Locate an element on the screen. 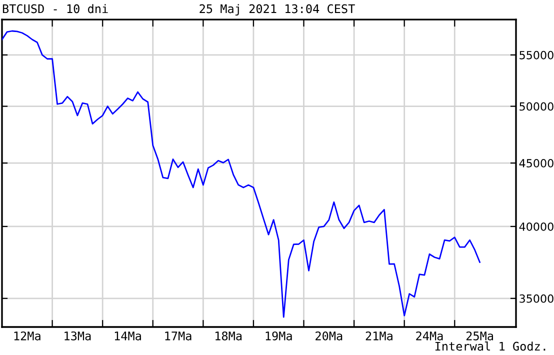  x-tick-label: 21Ma is located at coordinates (379, 335).